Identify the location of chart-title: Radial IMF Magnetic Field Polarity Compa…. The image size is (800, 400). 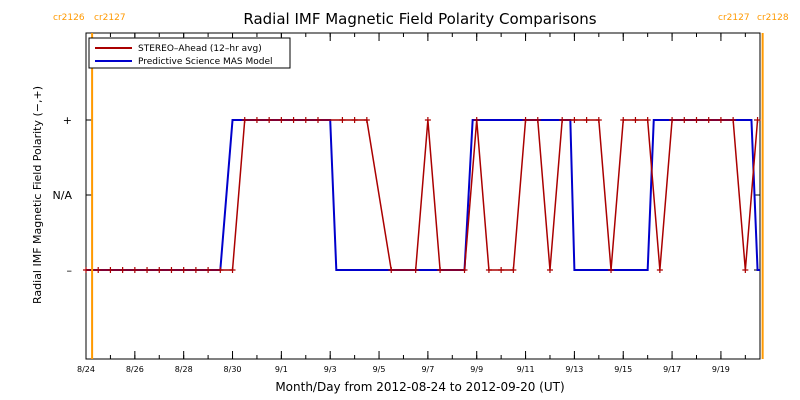
(419, 19).